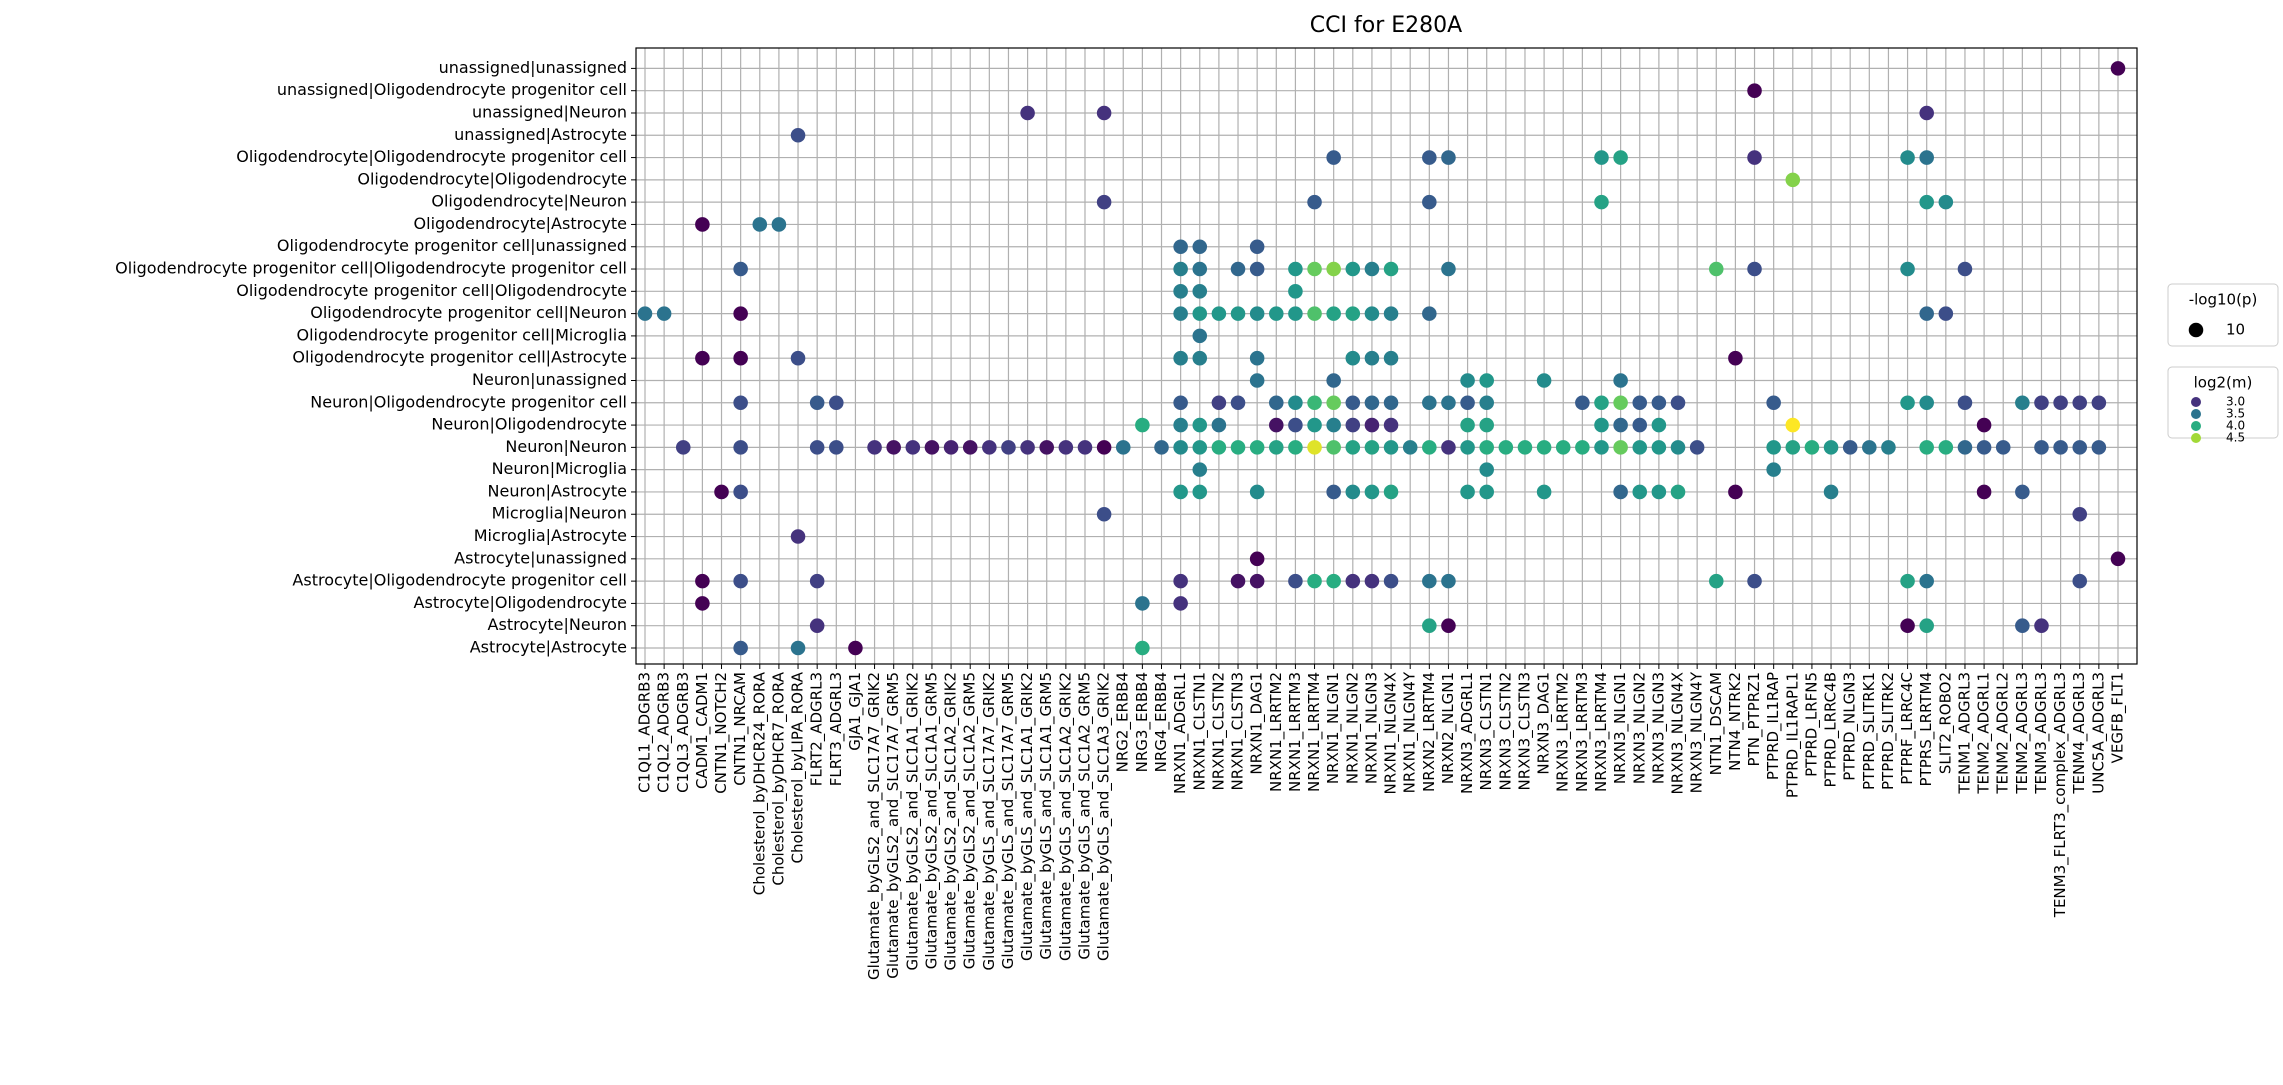 Image resolution: width=2283 pixels, height=1085 pixels. Describe the element at coordinates (559, 513) in the screenshot. I see `y-tick-label: Microglia|Neuron` at that location.